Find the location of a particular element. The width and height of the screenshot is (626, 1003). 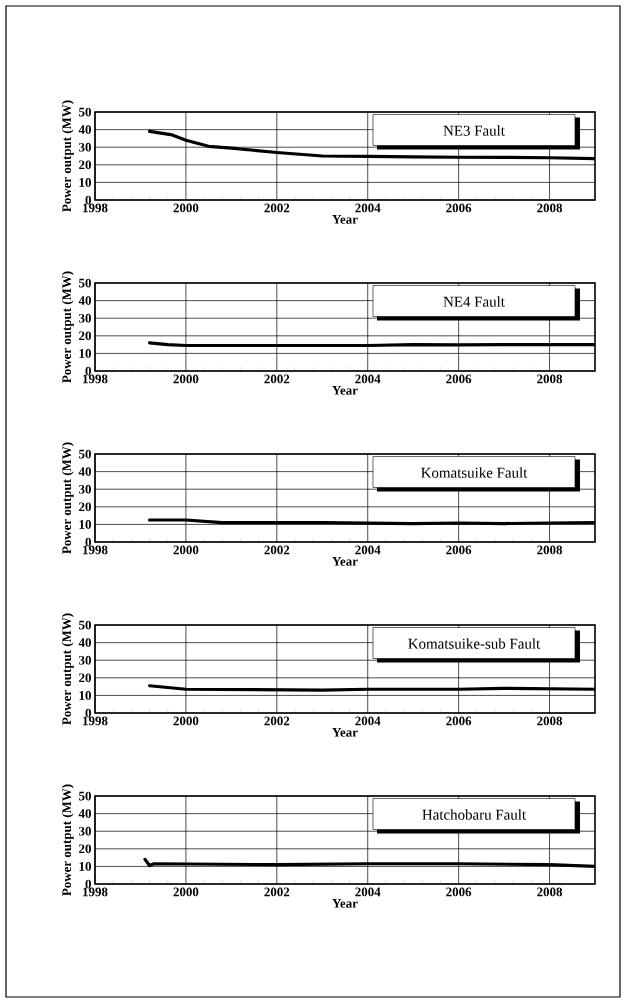

text: Komatsuike-sub Fault is located at coordinates (474, 643).